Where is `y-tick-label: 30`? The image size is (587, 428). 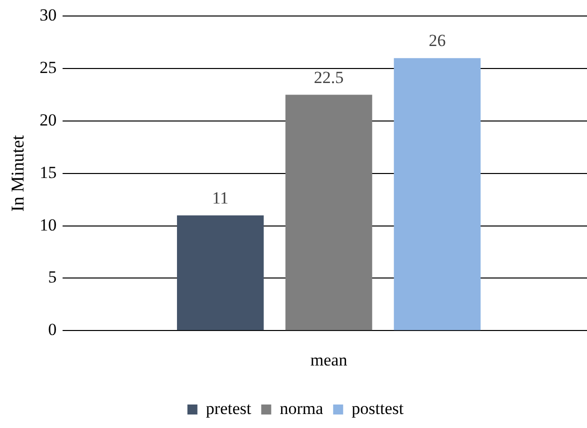 y-tick-label: 30 is located at coordinates (48, 15).